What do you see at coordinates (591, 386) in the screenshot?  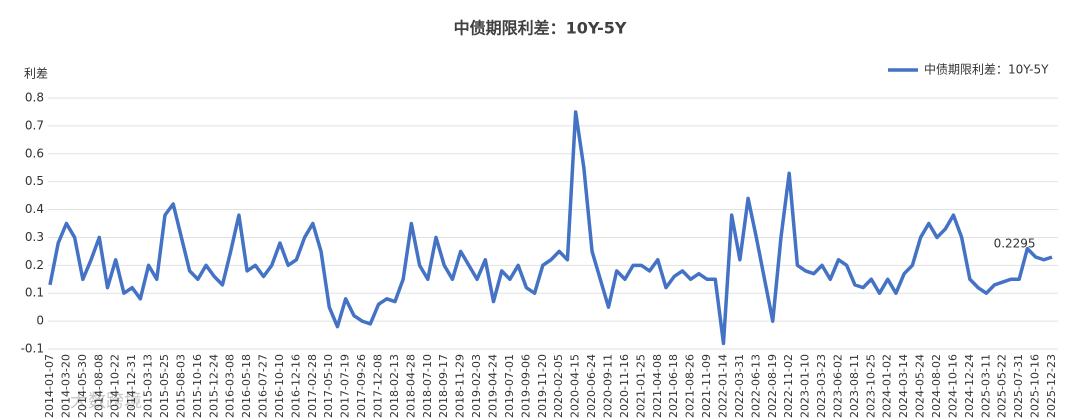 I see `x-tick-label: 2020-06-24` at bounding box center [591, 386].